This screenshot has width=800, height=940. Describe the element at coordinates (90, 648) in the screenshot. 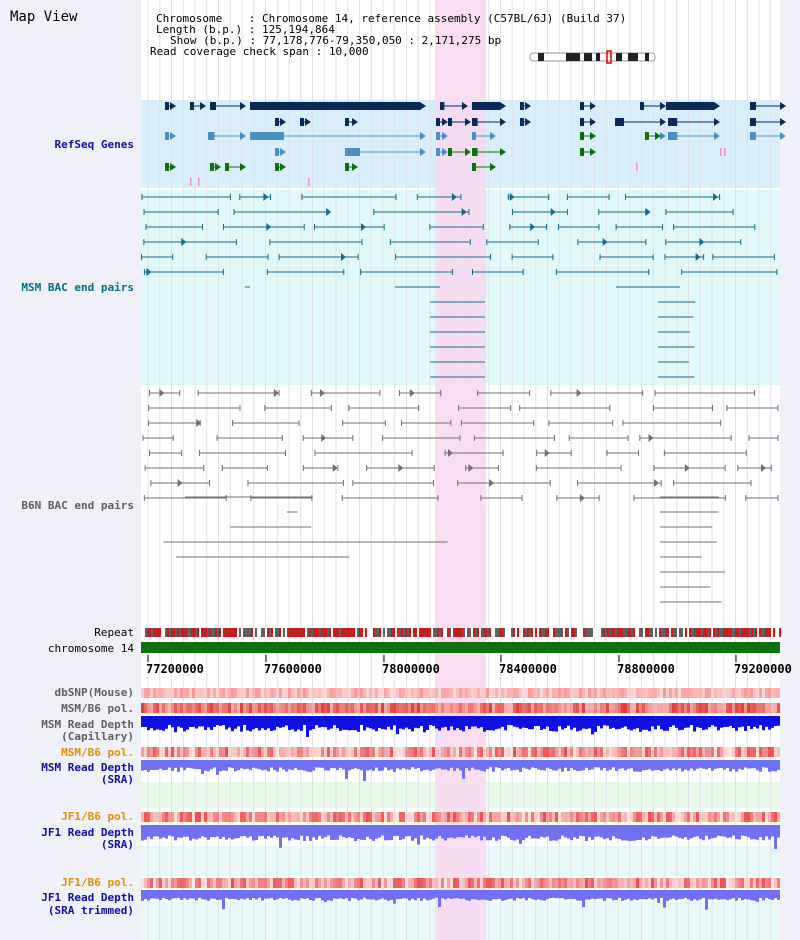

I see `track-label-chromosome: chromosome 14` at that location.